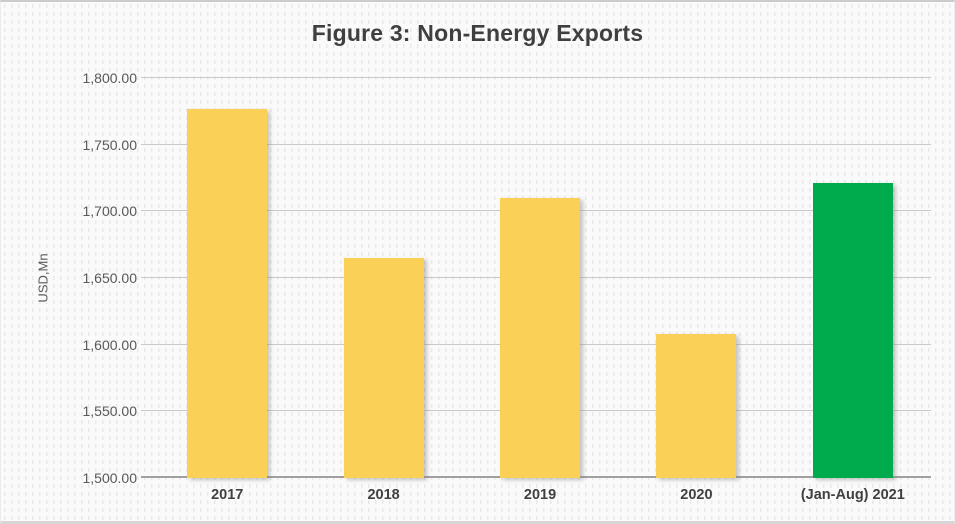 The height and width of the screenshot is (524, 955). What do you see at coordinates (110, 78) in the screenshot?
I see `y-tick-label: 1,800.00` at bounding box center [110, 78].